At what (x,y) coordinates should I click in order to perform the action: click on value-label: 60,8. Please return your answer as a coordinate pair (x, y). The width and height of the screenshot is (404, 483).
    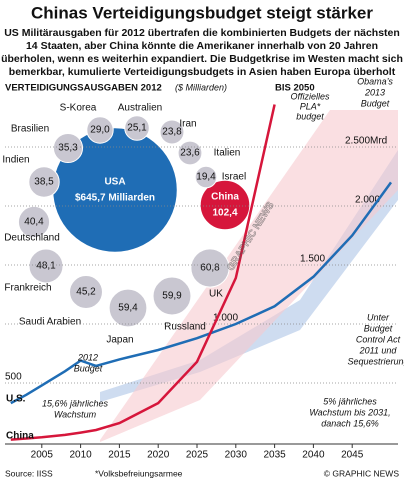
    Looking at the image, I should click on (210, 268).